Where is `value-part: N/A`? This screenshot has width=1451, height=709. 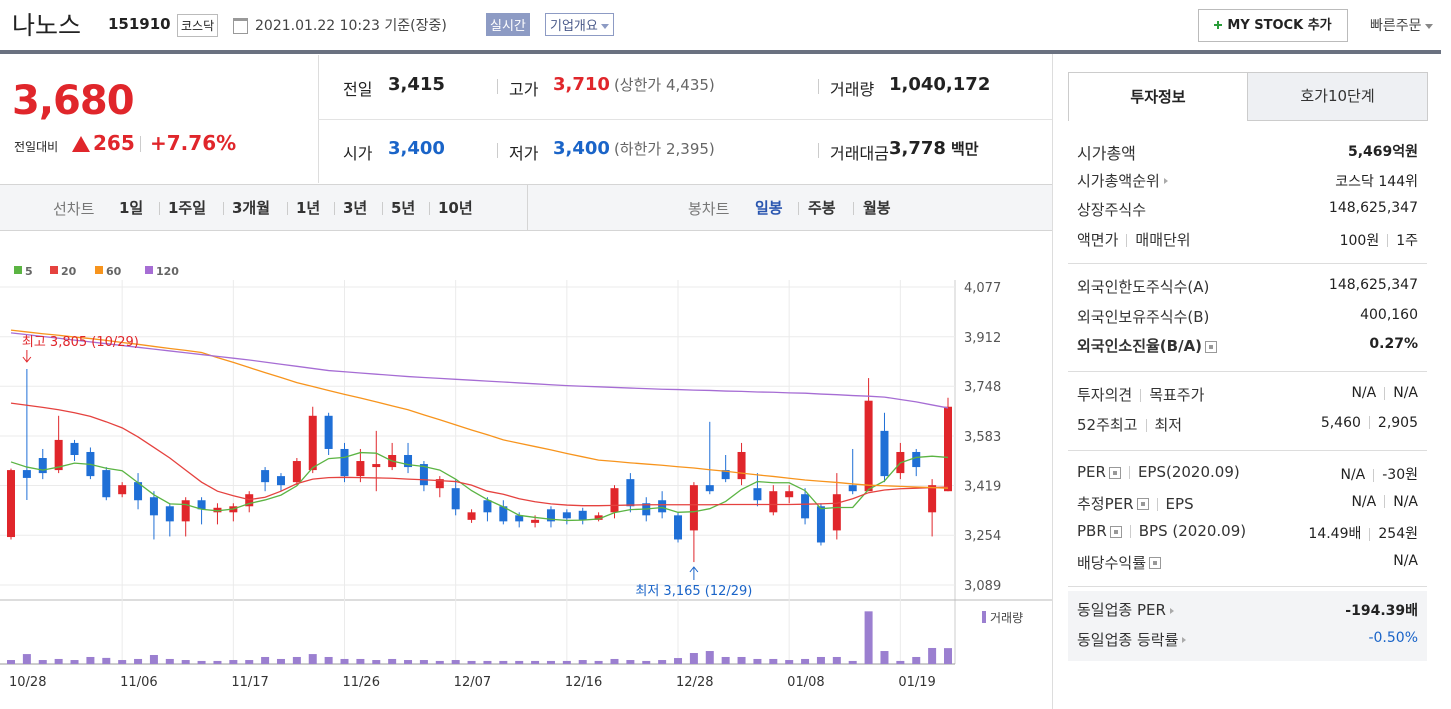
value-part: N/A is located at coordinates (1405, 393).